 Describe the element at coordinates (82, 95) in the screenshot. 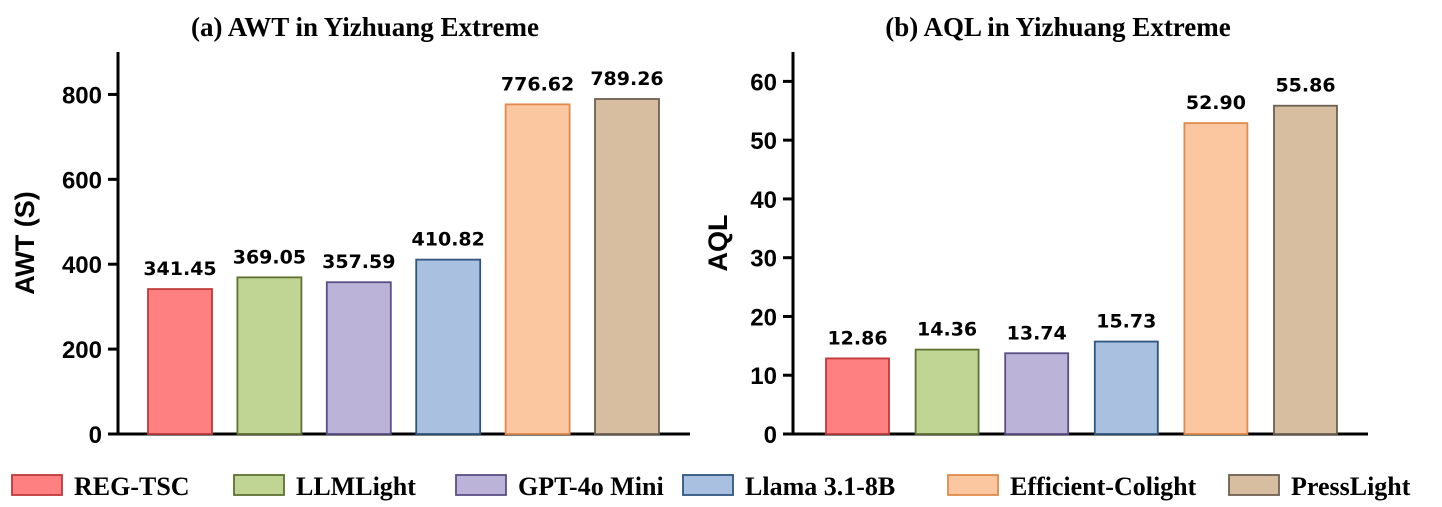

I see `y-tick-label: 800` at that location.